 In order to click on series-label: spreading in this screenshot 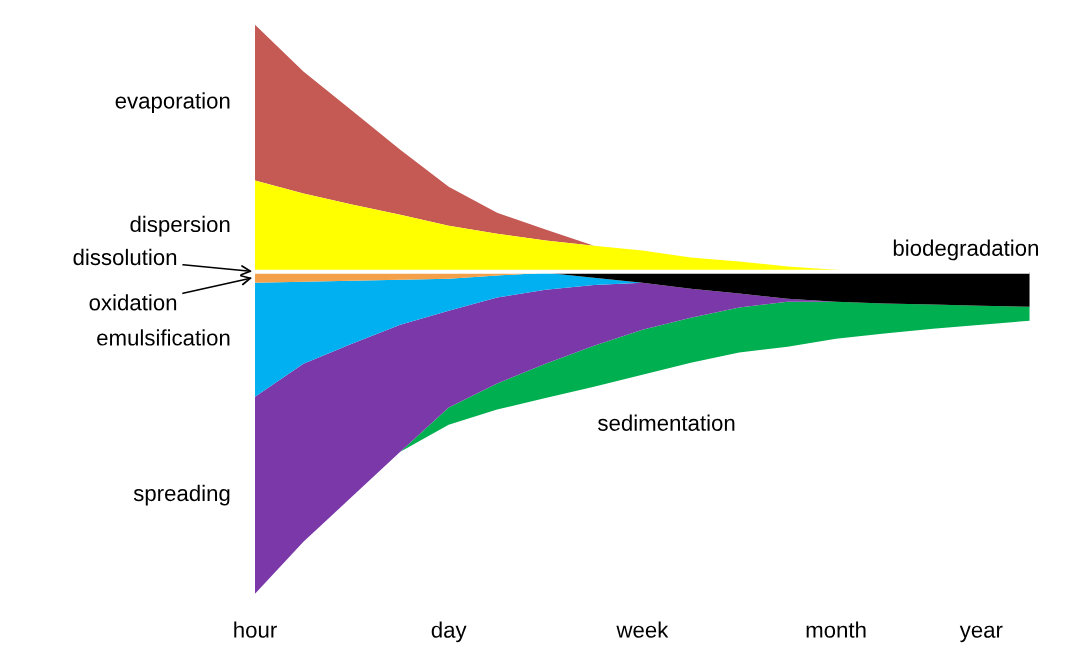, I will do `click(181, 495)`.